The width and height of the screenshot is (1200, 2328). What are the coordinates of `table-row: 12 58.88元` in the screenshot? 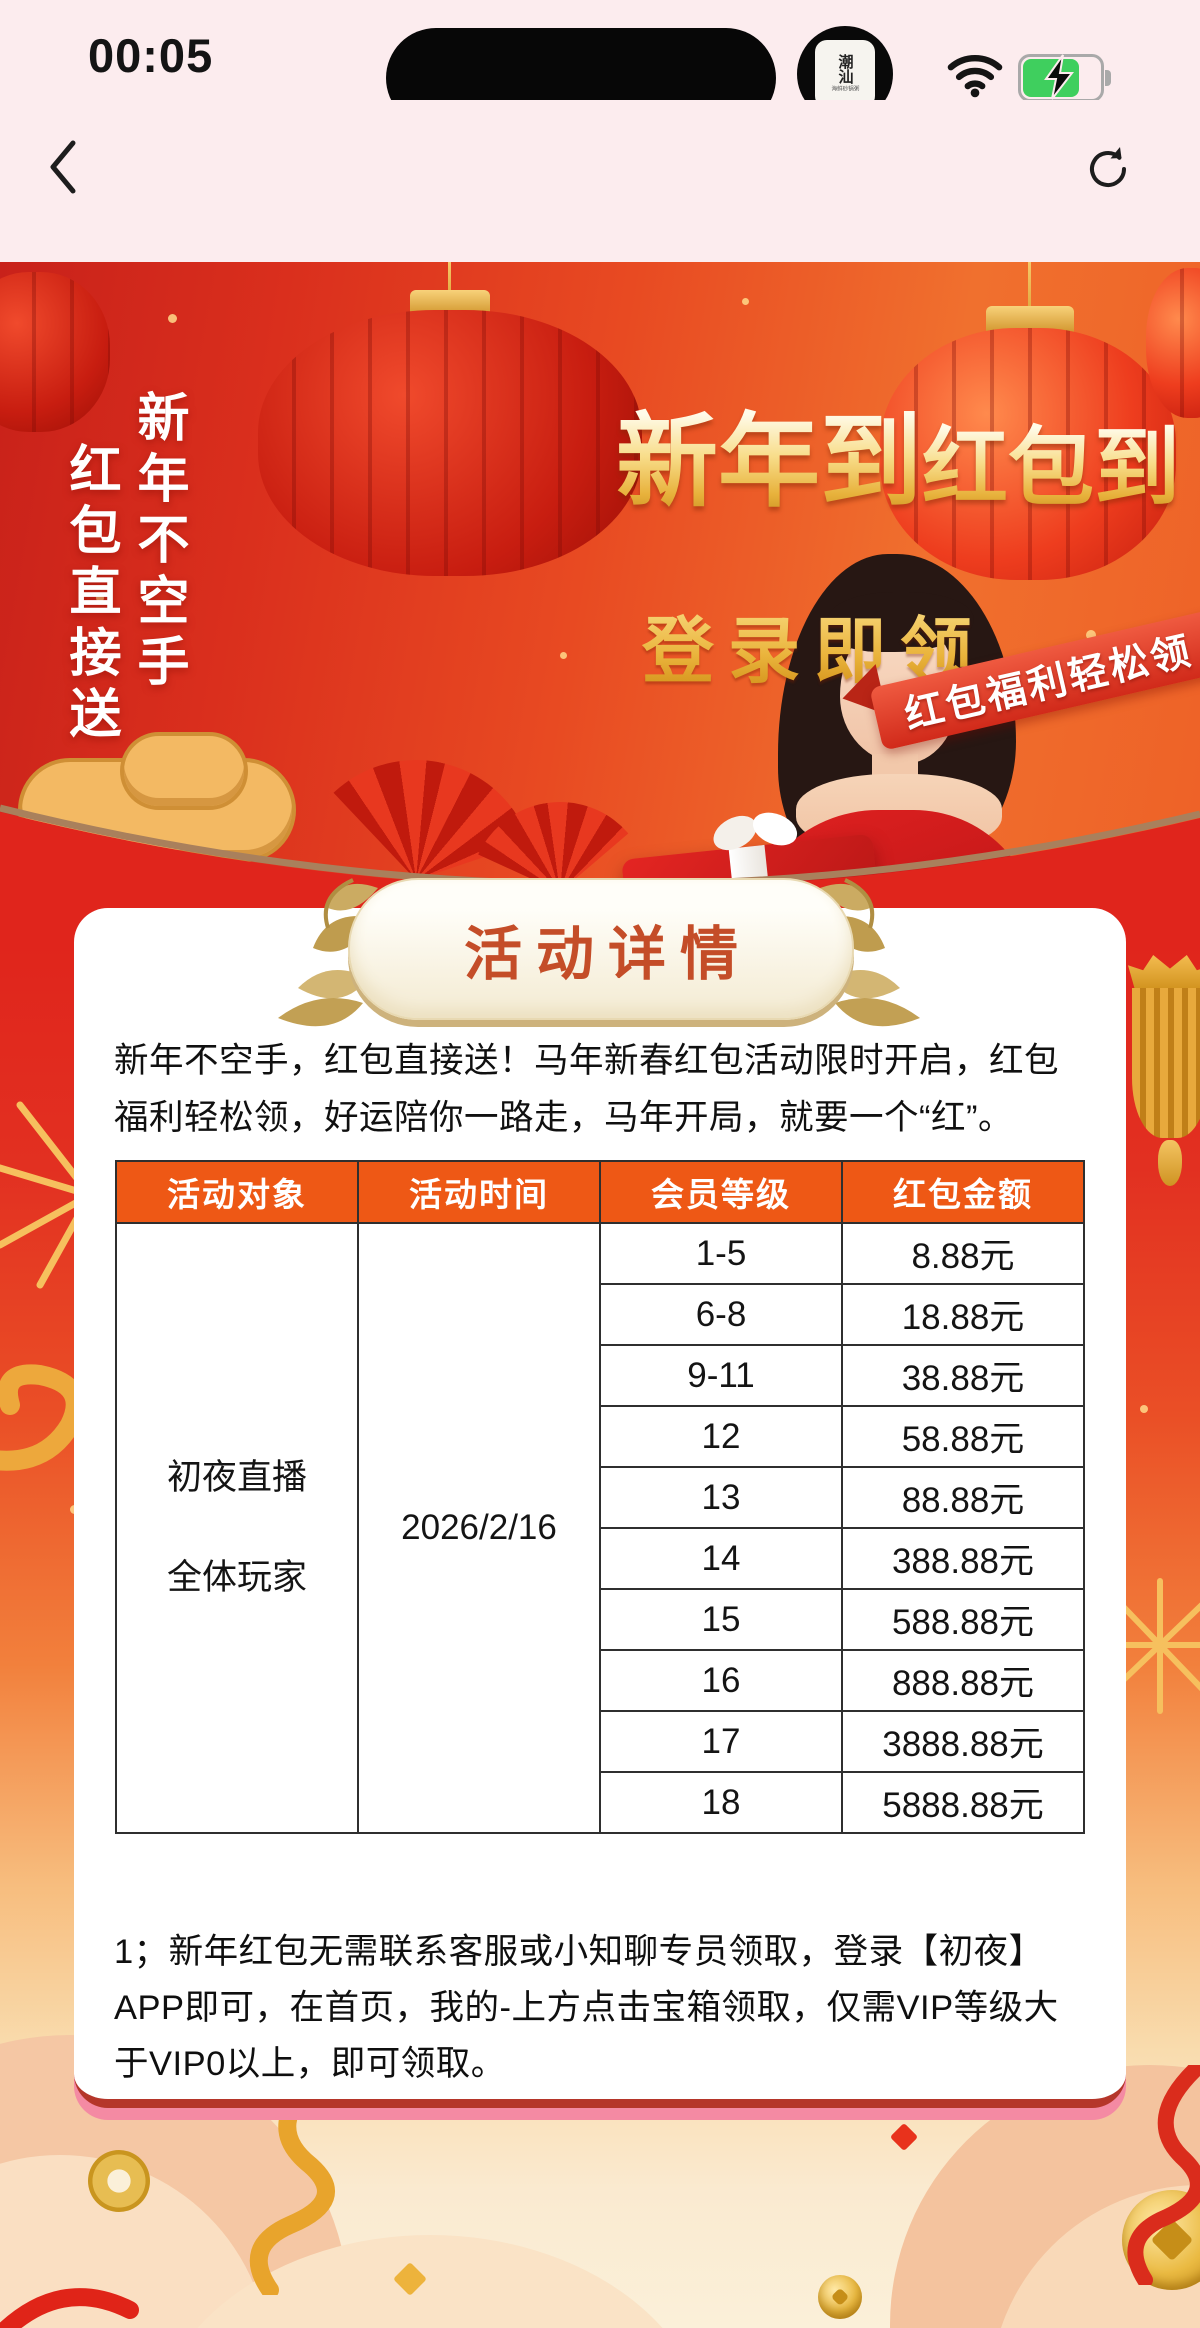 It's located at (600, 1436).